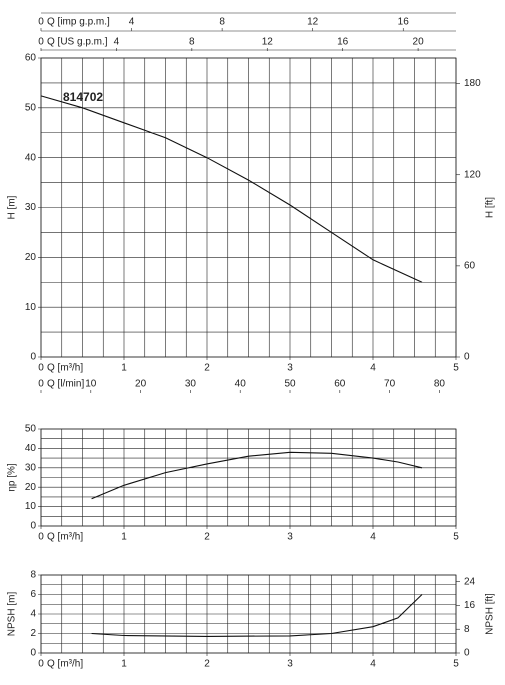 The image size is (505, 685). Describe the element at coordinates (65, 384) in the screenshot. I see `extra-x-axis-label: Q [l/min]` at that location.